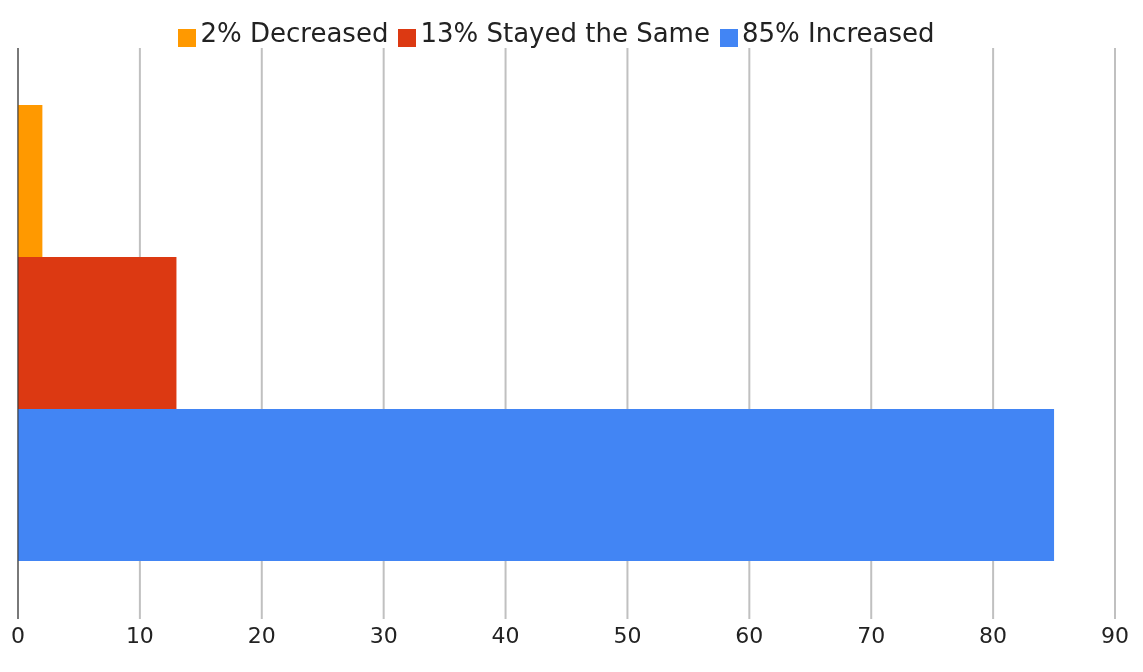 This screenshot has height=672, width=1143. Describe the element at coordinates (261, 635) in the screenshot. I see `x-tick-label: 20` at that location.